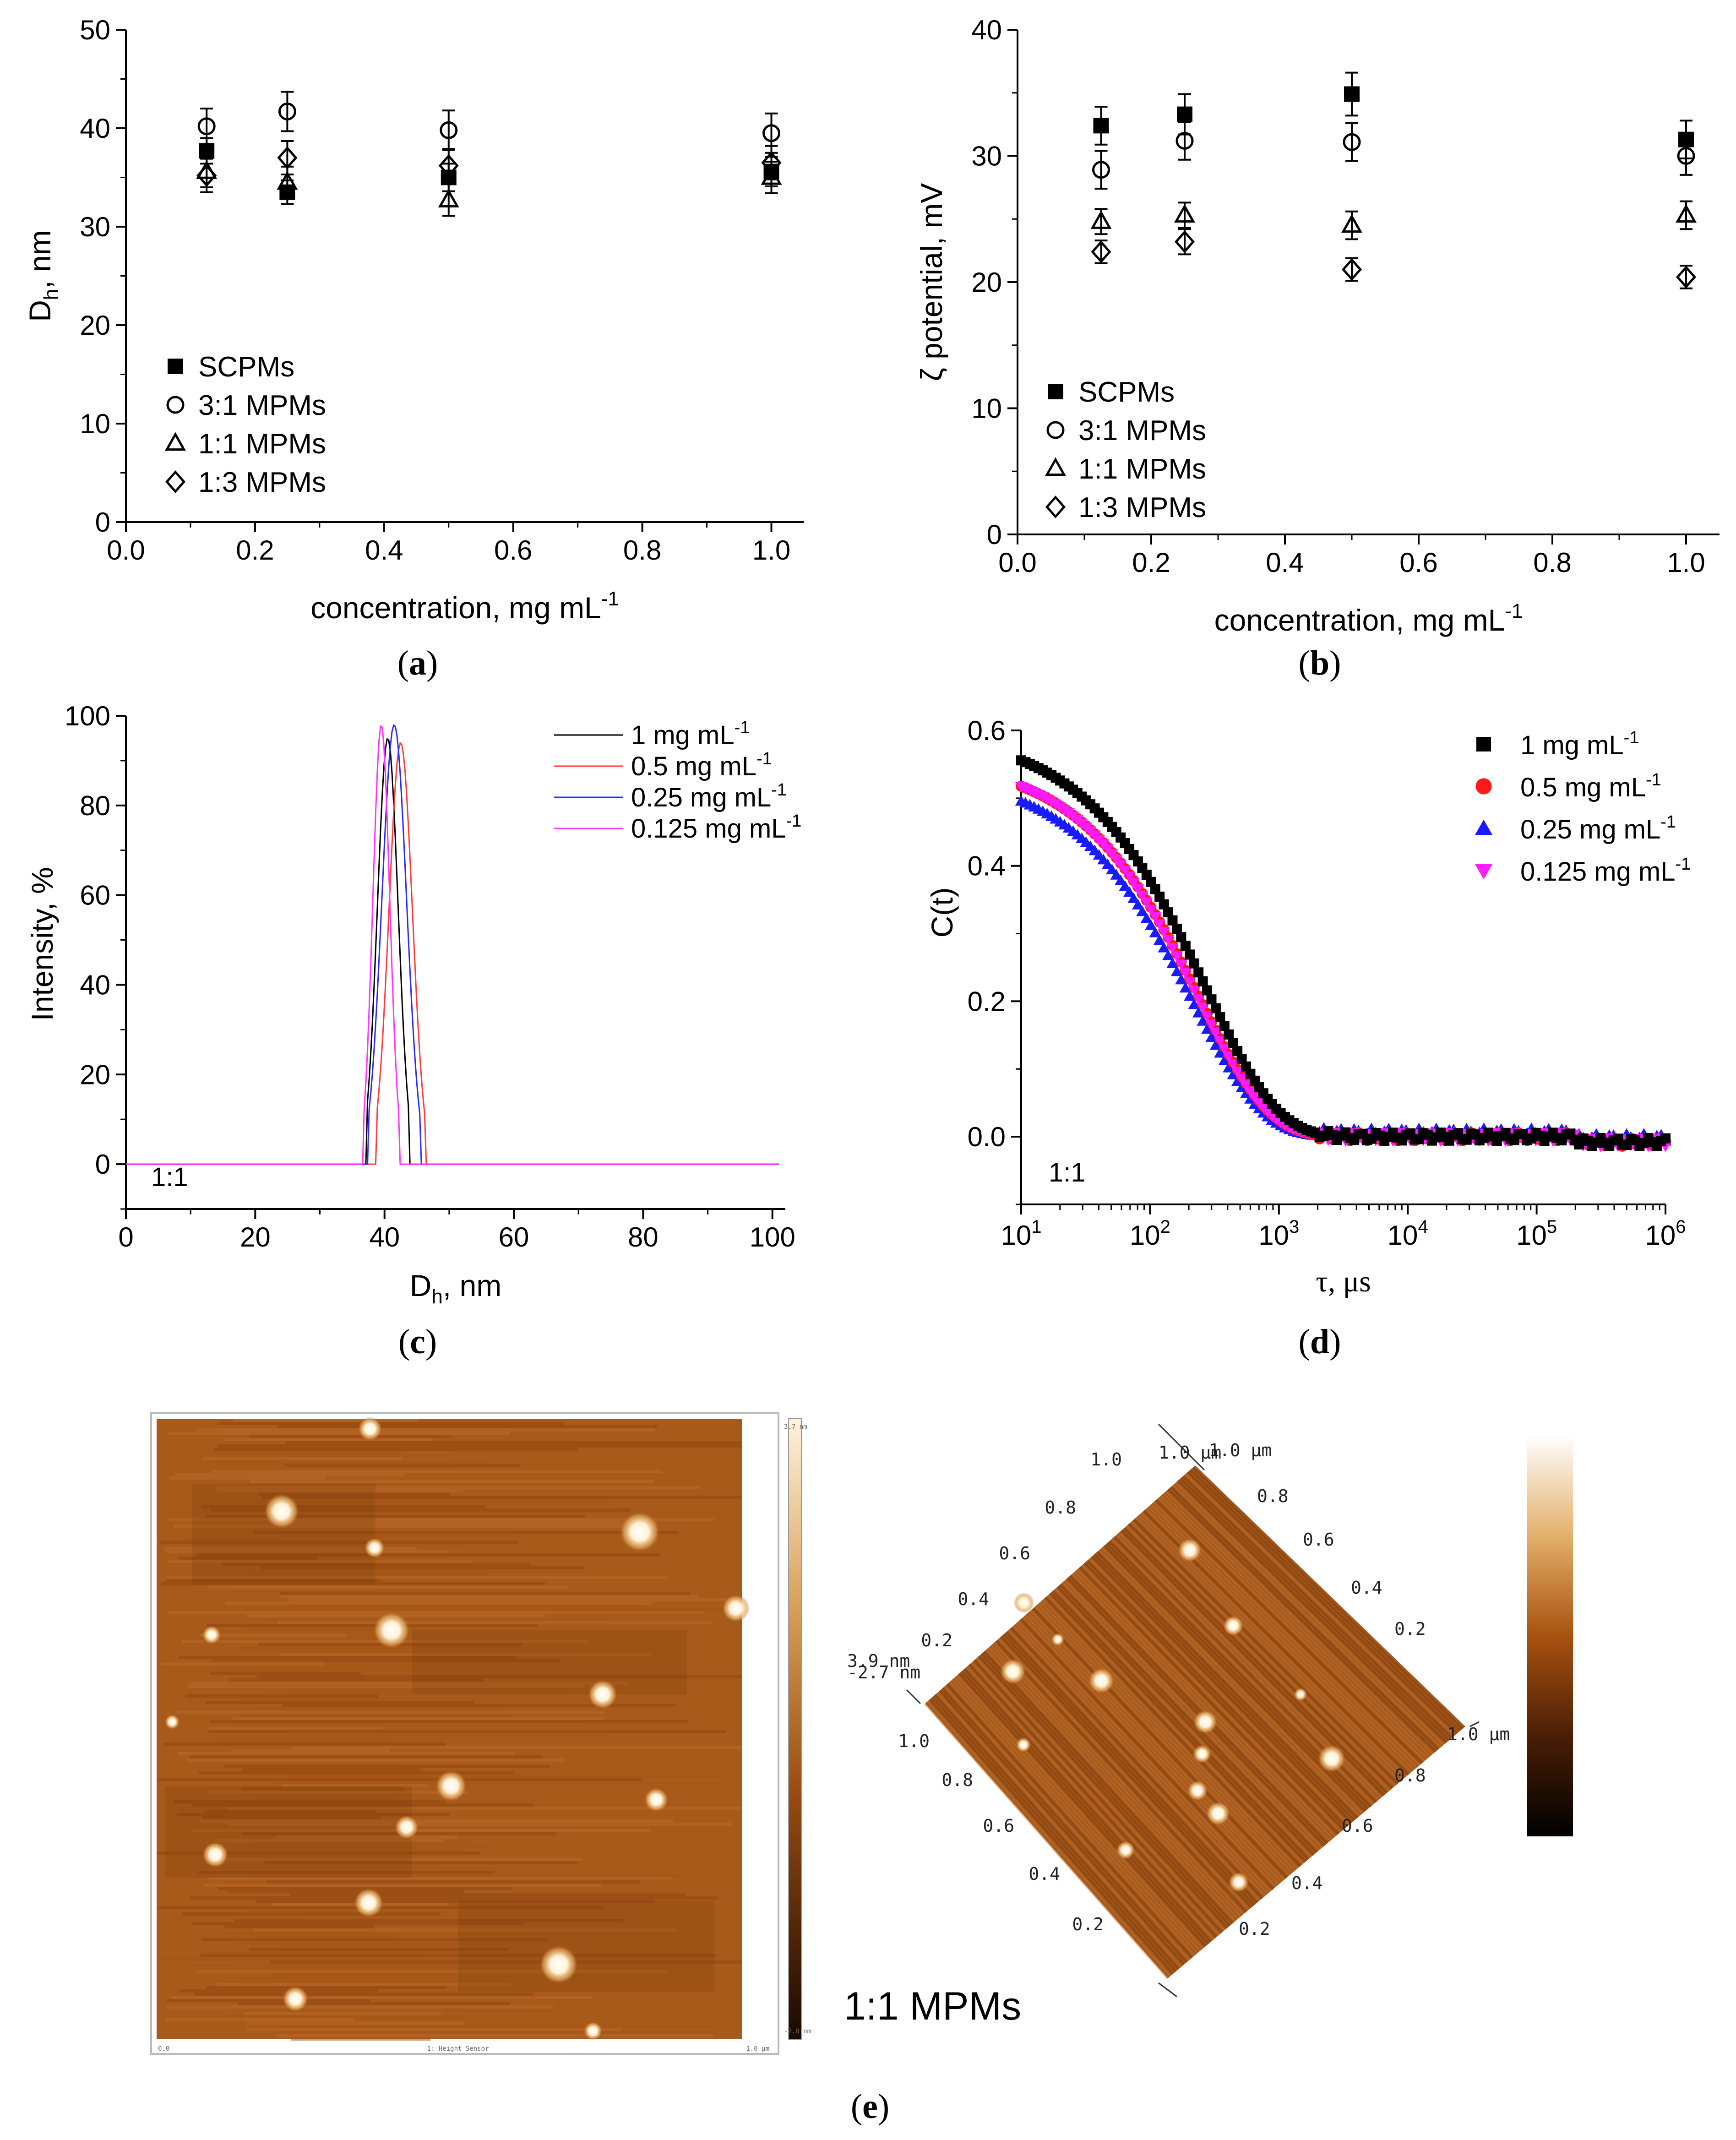 The width and height of the screenshot is (1736, 2140). What do you see at coordinates (43, 276) in the screenshot?
I see `y-axis-label: Dh, nm` at bounding box center [43, 276].